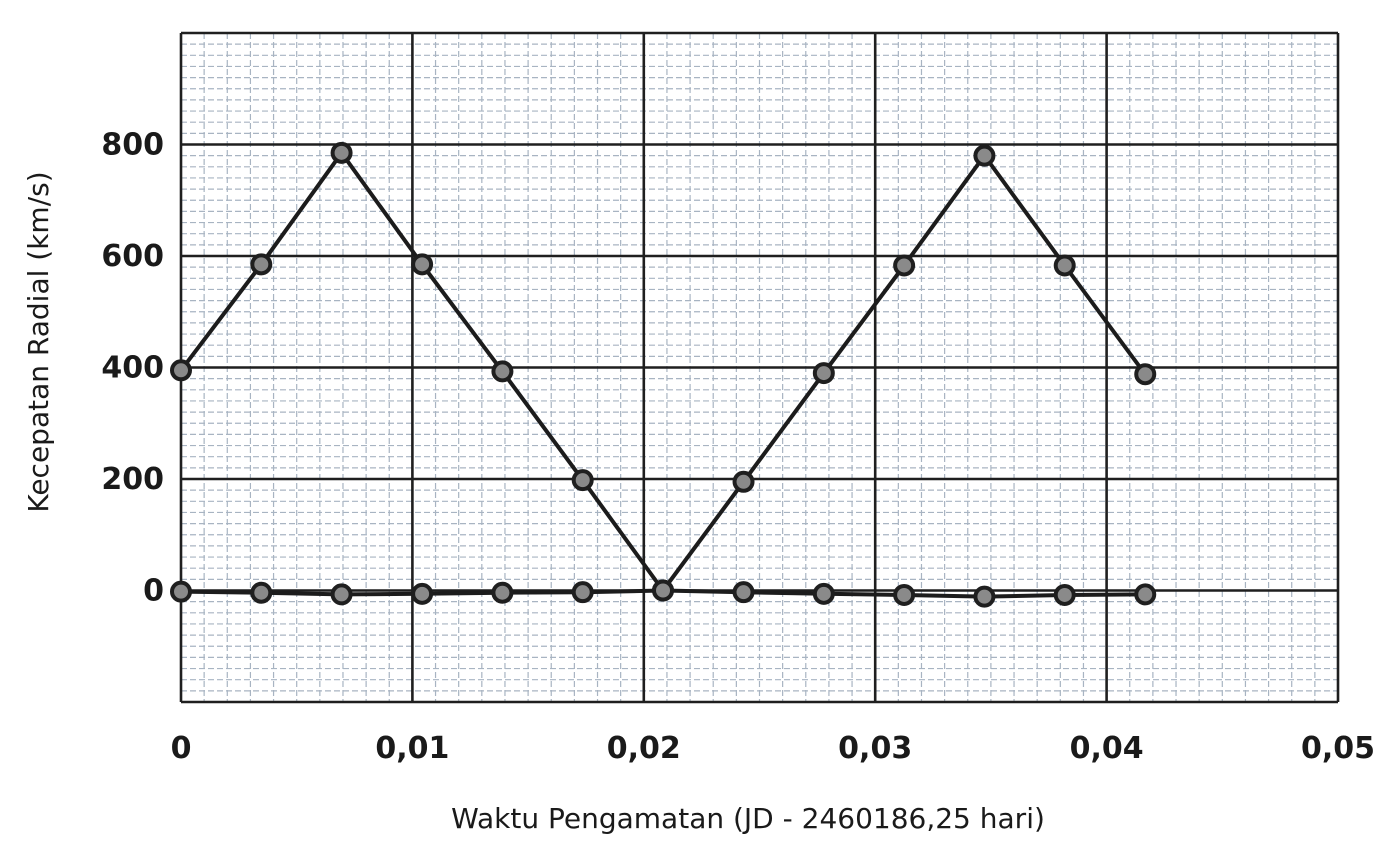 The width and height of the screenshot is (1382, 852). I want to click on y-tick-labels: 0 200 400 600 800, so click(132, 368).